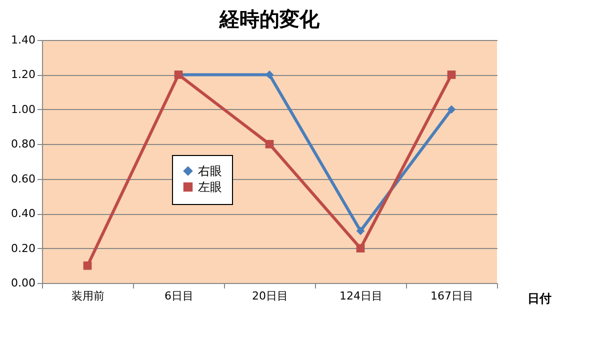 Image resolution: width=609 pixels, height=350 pixels. What do you see at coordinates (361, 296) in the screenshot?
I see `x-tick-label: 124日目` at bounding box center [361, 296].